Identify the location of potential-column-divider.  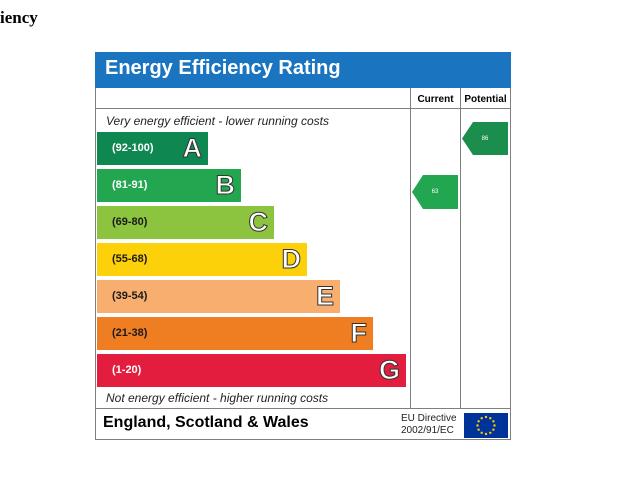
(460, 248).